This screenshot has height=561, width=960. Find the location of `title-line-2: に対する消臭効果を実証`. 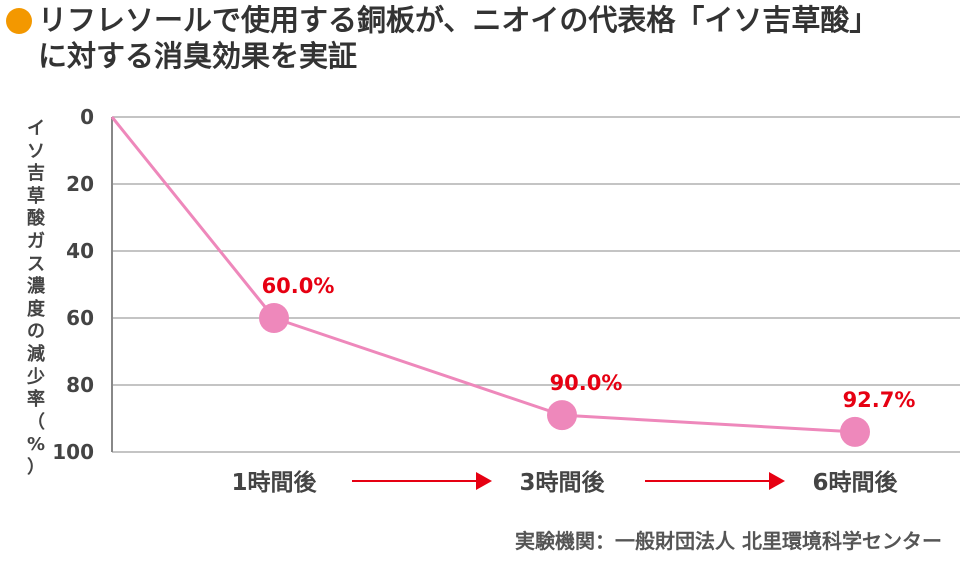

title-line-2: に対する消臭効果を実証 is located at coordinates (198, 56).